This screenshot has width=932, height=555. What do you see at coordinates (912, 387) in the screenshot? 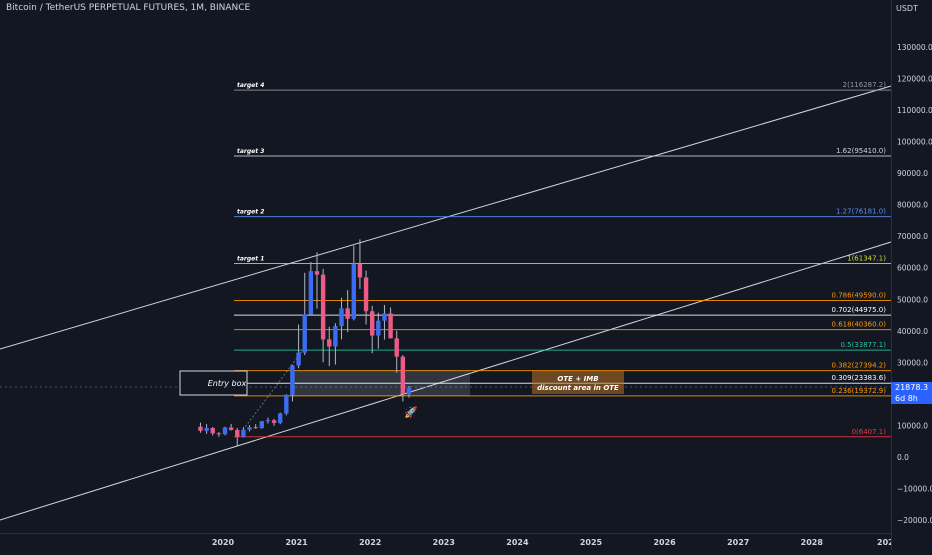
I see `current-price: 21878.3` at bounding box center [912, 387].